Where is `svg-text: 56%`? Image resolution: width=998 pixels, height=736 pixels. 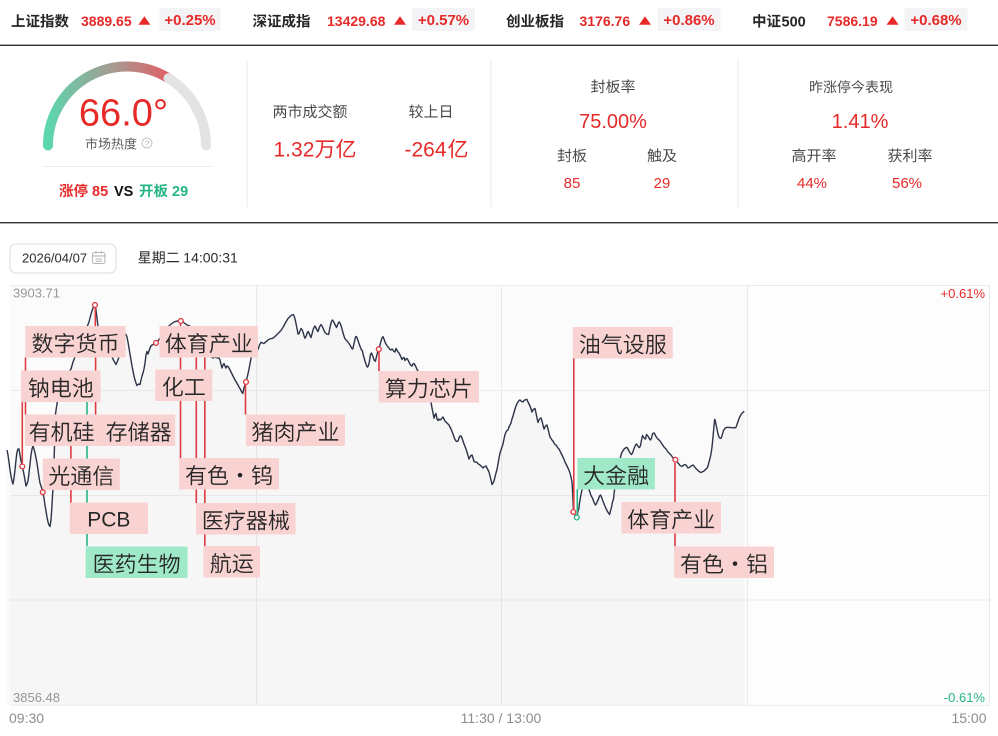
svg-text: 56% is located at coordinates (907, 183).